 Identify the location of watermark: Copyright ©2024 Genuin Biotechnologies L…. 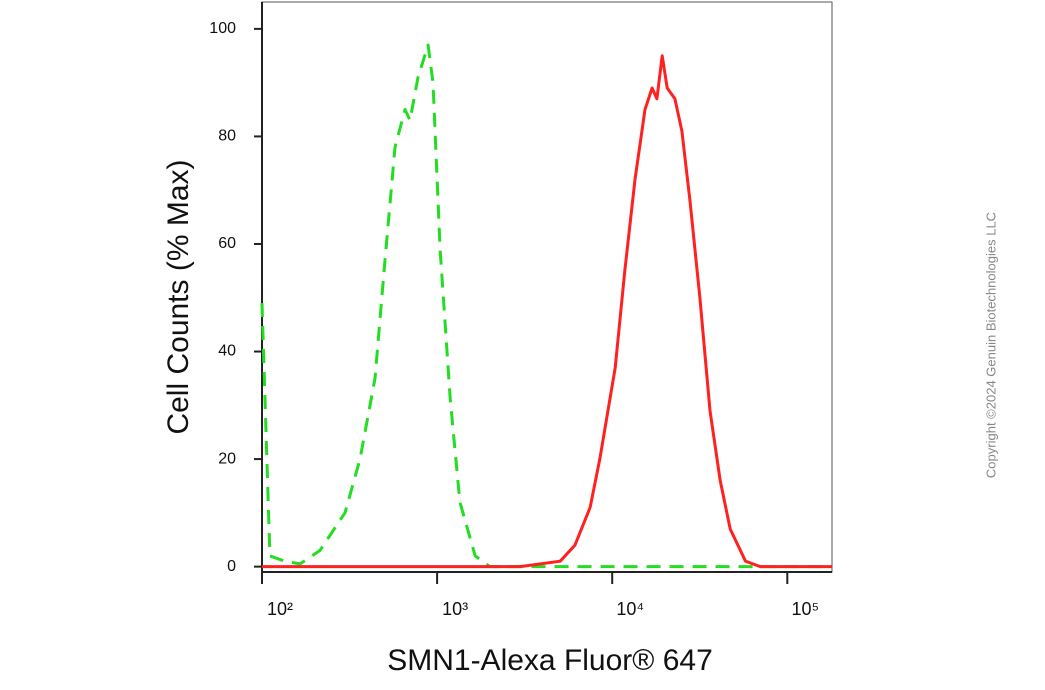
(990, 345).